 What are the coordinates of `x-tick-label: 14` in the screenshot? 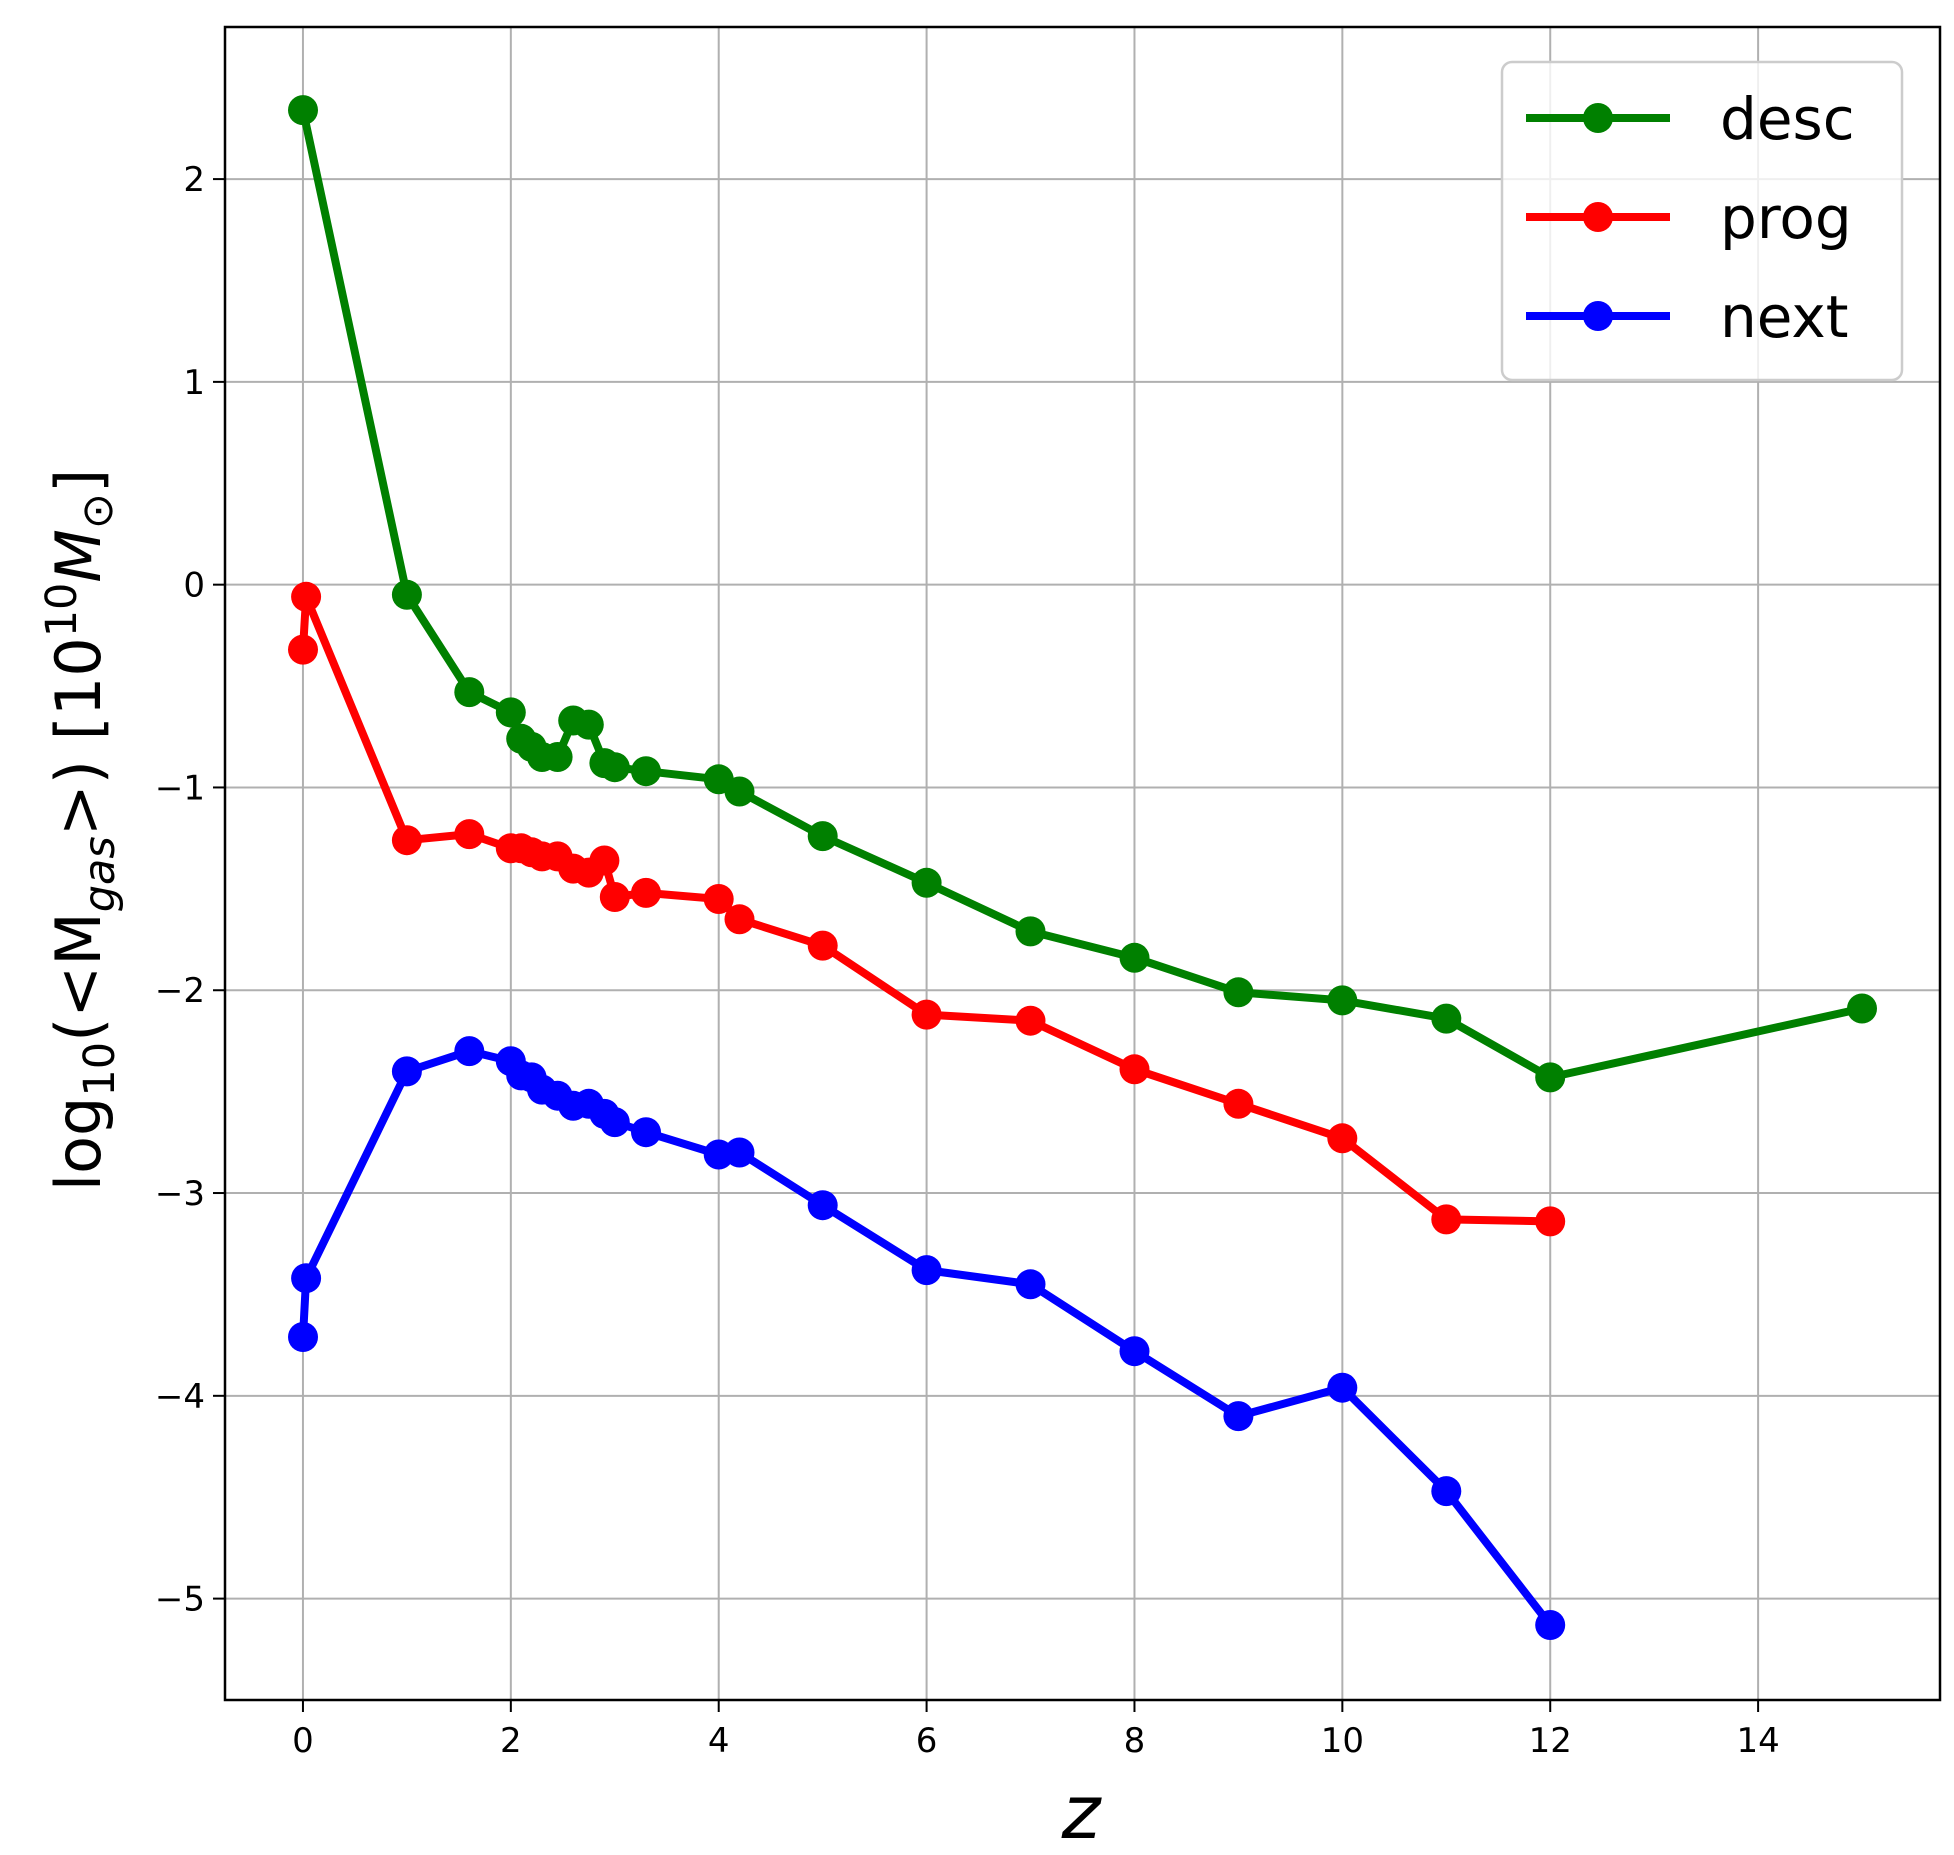 It's located at (1757, 1741).